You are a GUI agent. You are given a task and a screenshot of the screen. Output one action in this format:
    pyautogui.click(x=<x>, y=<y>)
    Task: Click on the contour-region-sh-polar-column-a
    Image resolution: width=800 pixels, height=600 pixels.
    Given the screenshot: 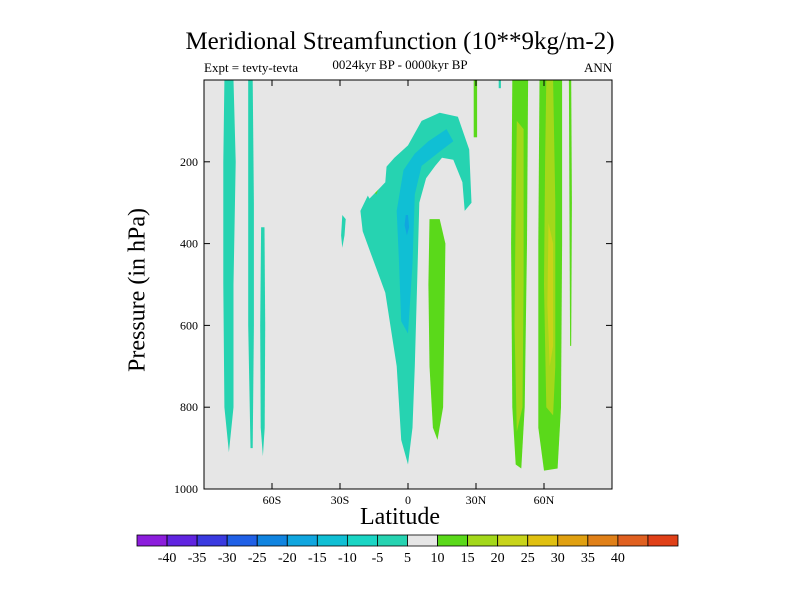 What is the action you would take?
    pyautogui.click(x=229, y=266)
    